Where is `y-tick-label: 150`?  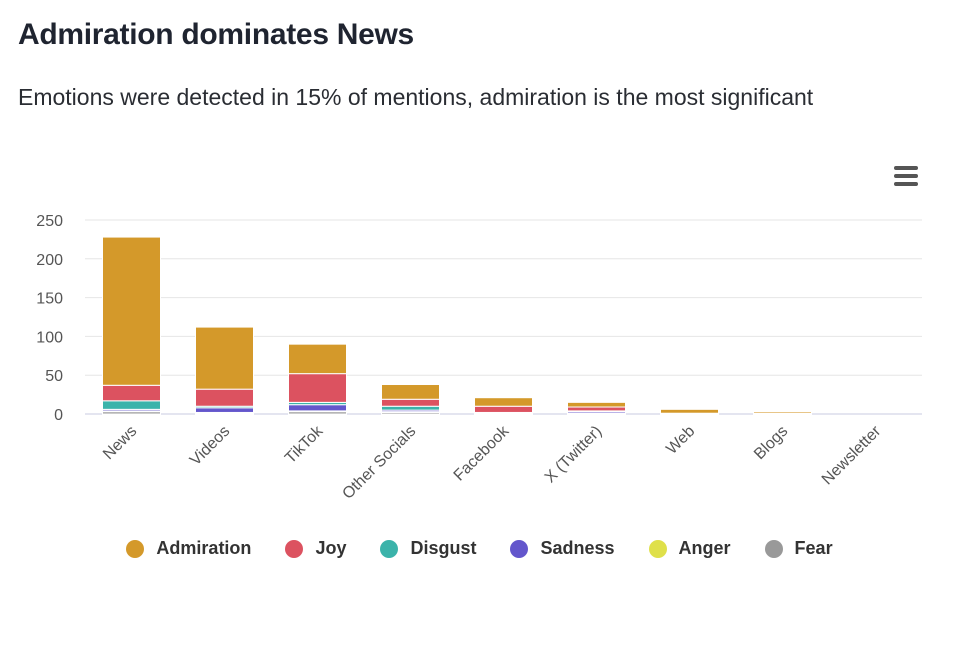 y-tick-label: 150 is located at coordinates (49, 299).